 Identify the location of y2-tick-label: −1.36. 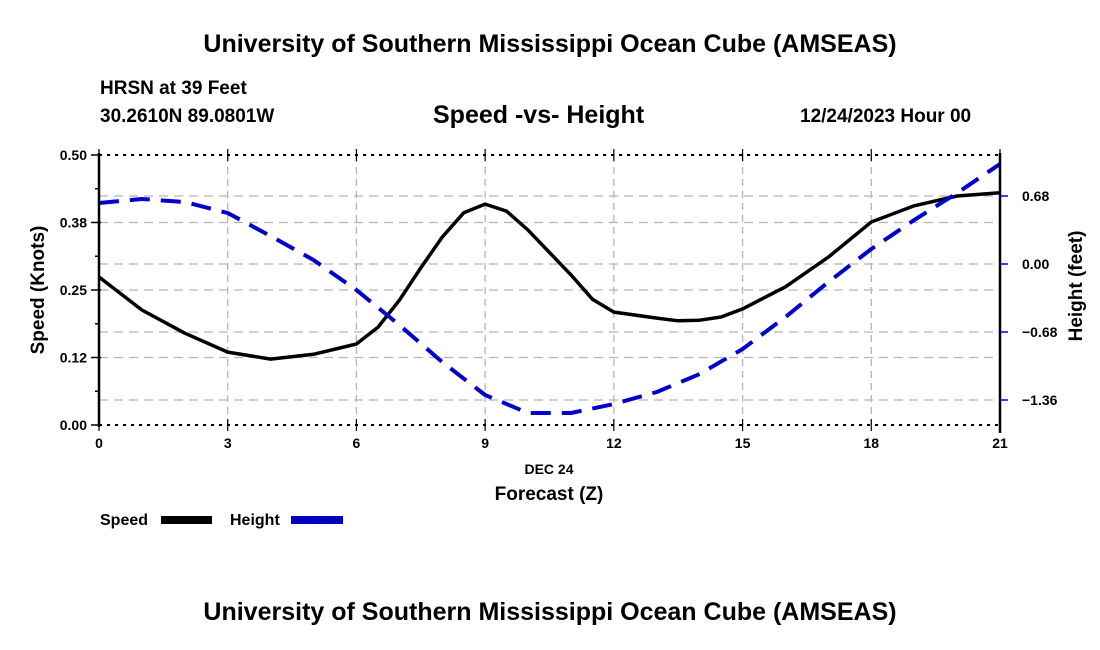
(1040, 400).